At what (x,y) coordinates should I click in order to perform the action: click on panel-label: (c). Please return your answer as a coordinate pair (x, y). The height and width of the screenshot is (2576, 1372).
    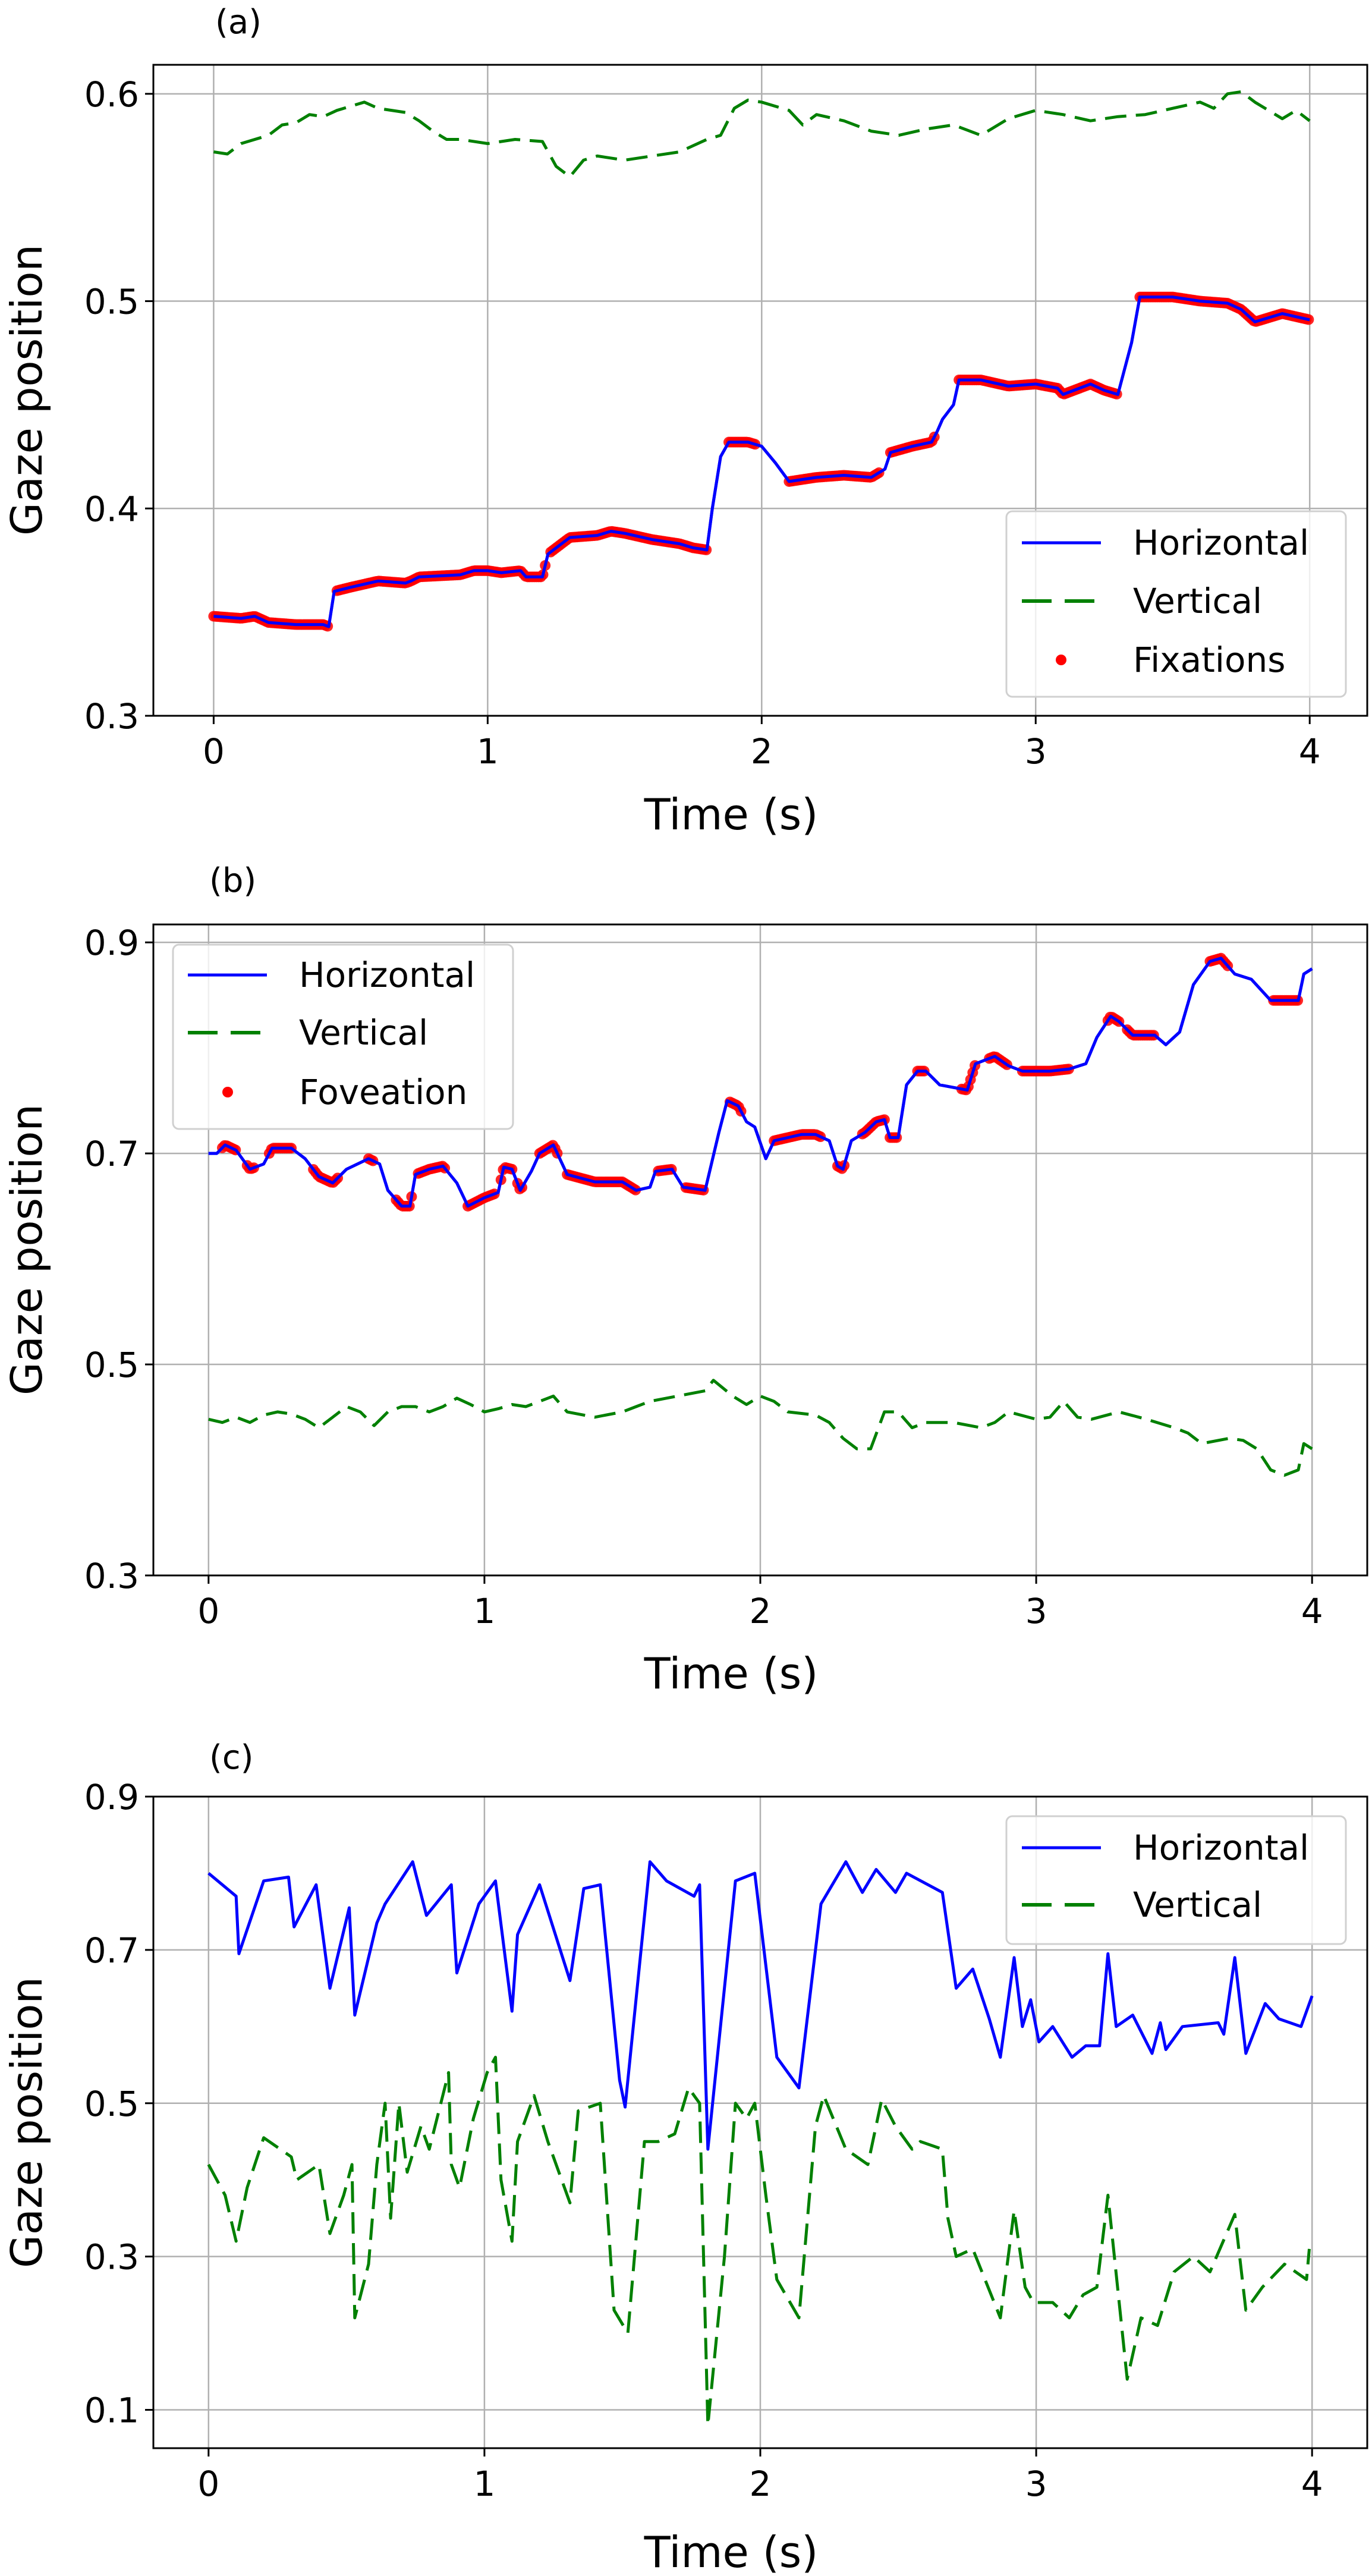
    Looking at the image, I should click on (231, 1757).